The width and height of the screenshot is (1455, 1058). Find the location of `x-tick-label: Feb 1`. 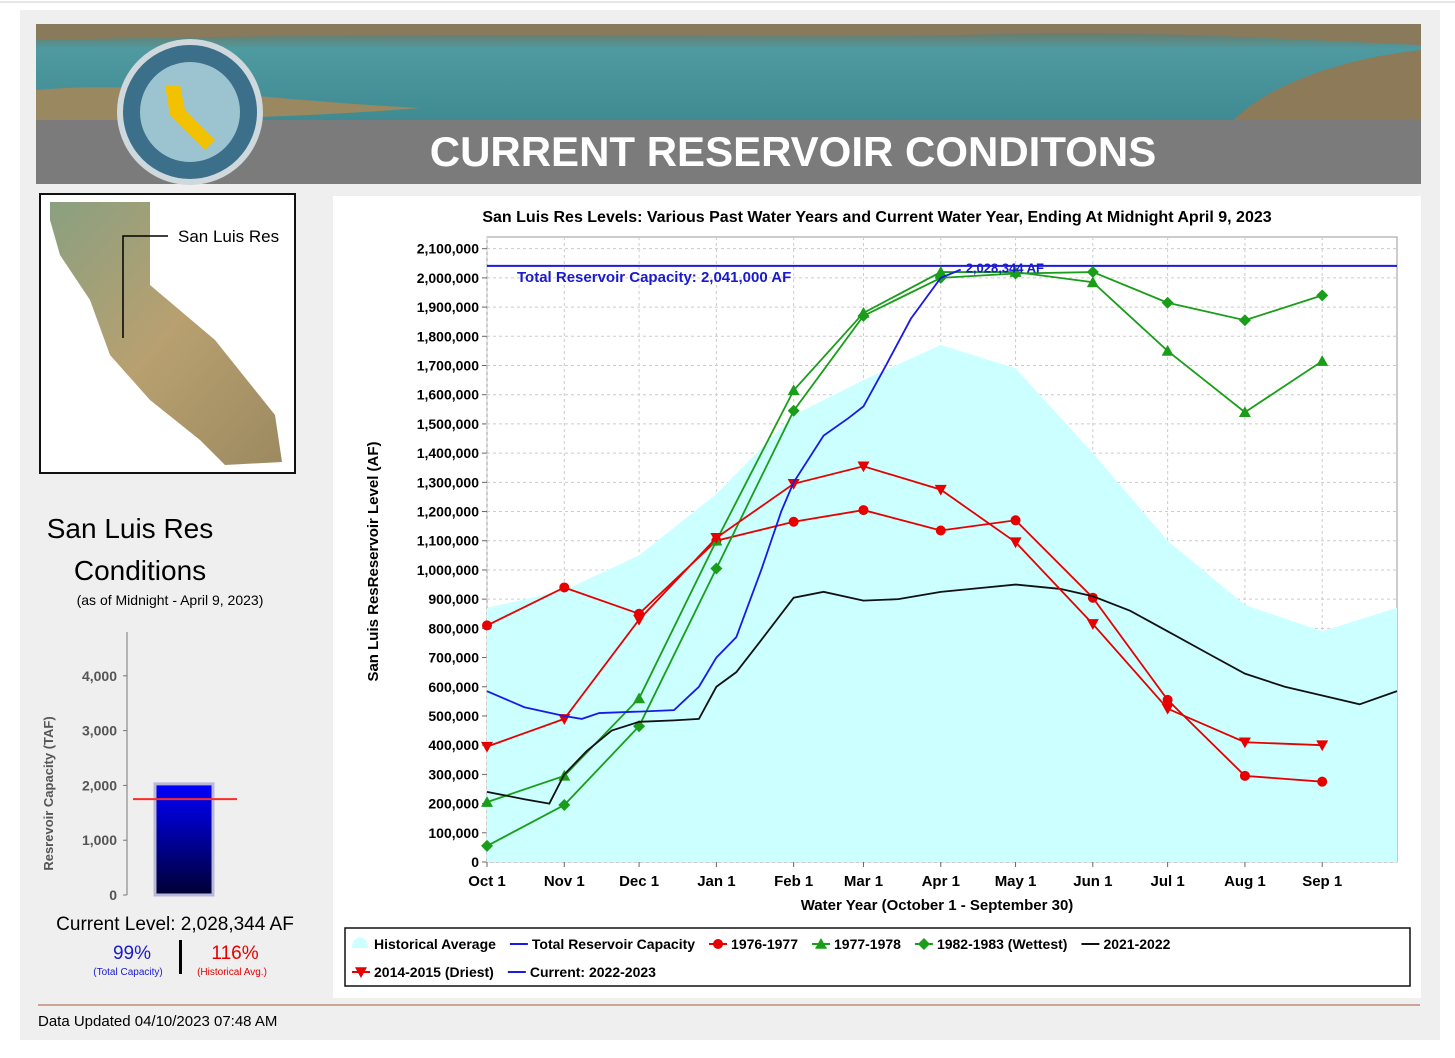

x-tick-label: Feb 1 is located at coordinates (793, 881).